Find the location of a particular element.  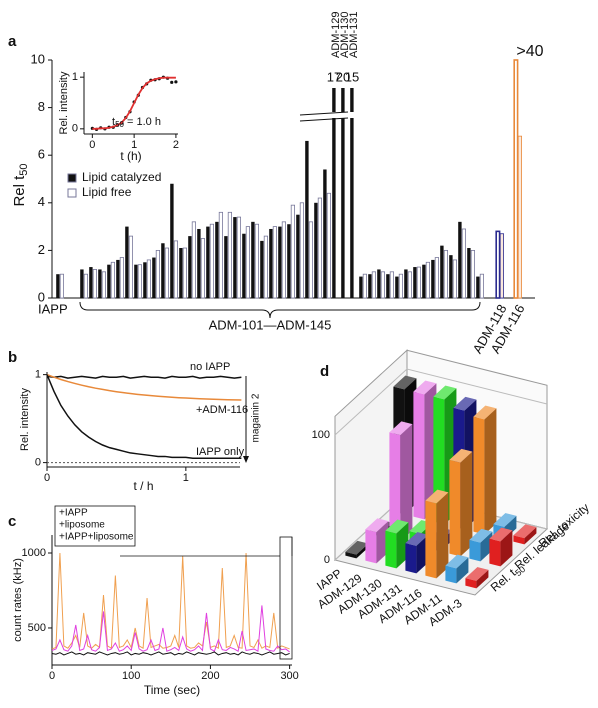

brace is located at coordinates (280, 310).